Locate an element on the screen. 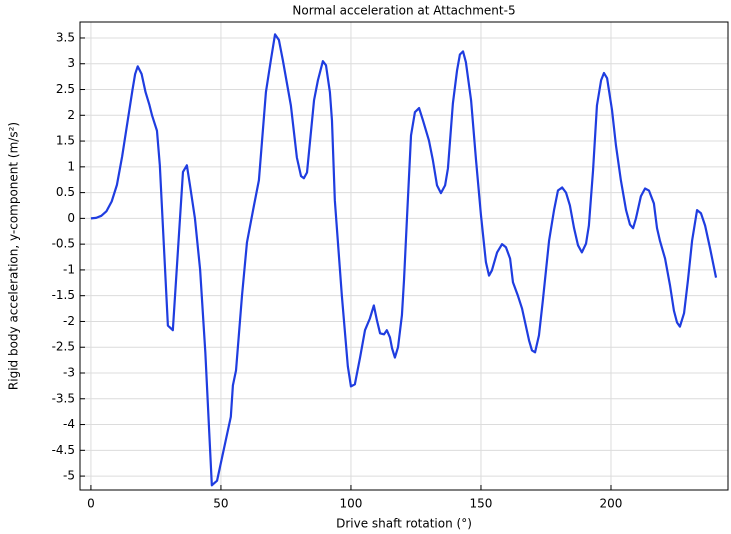 Image resolution: width=731 pixels, height=534 pixels. x-tick-label: 50 is located at coordinates (220, 504).